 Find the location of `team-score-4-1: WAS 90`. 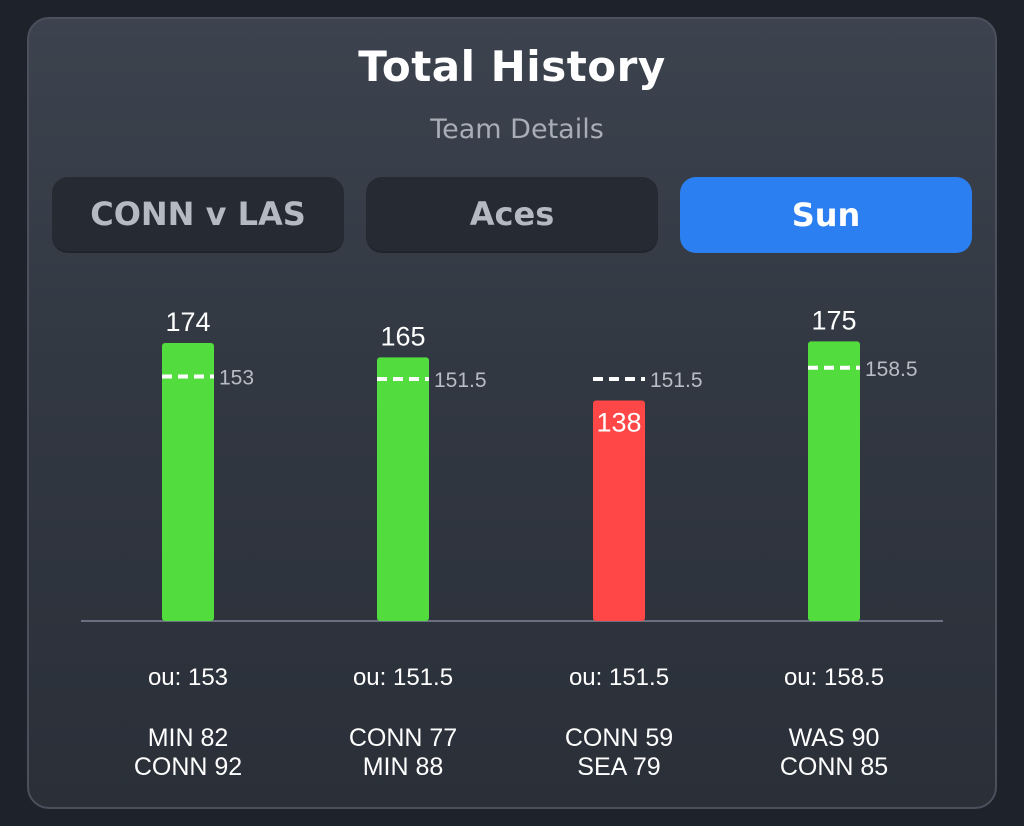

team-score-4-1: WAS 90 is located at coordinates (834, 738).